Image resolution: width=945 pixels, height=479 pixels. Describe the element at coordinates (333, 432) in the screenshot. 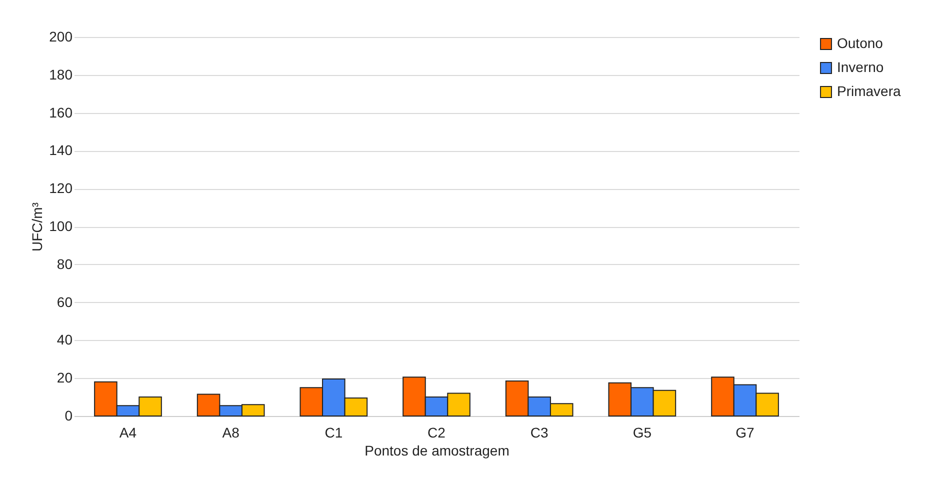

I see `x-tick-label: C1` at that location.